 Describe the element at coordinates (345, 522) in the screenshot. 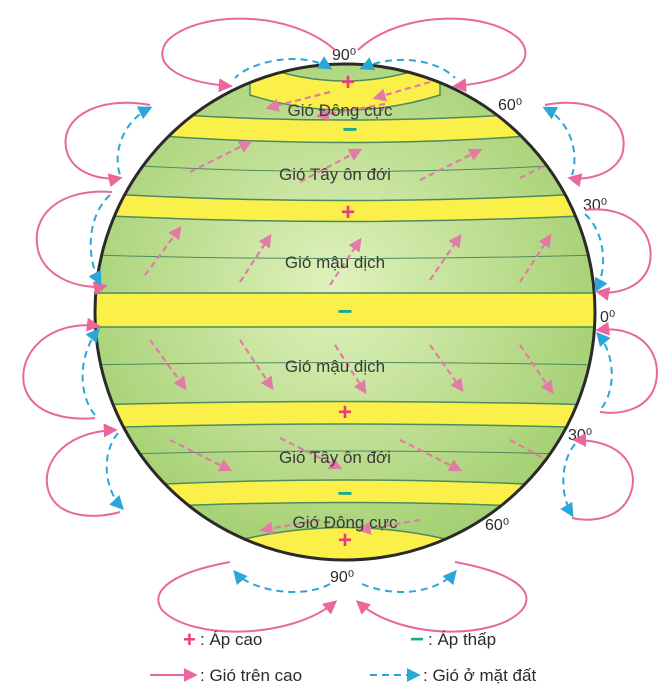

I see `zone-label-south-polar-easterlies: Gió Đông cực` at that location.